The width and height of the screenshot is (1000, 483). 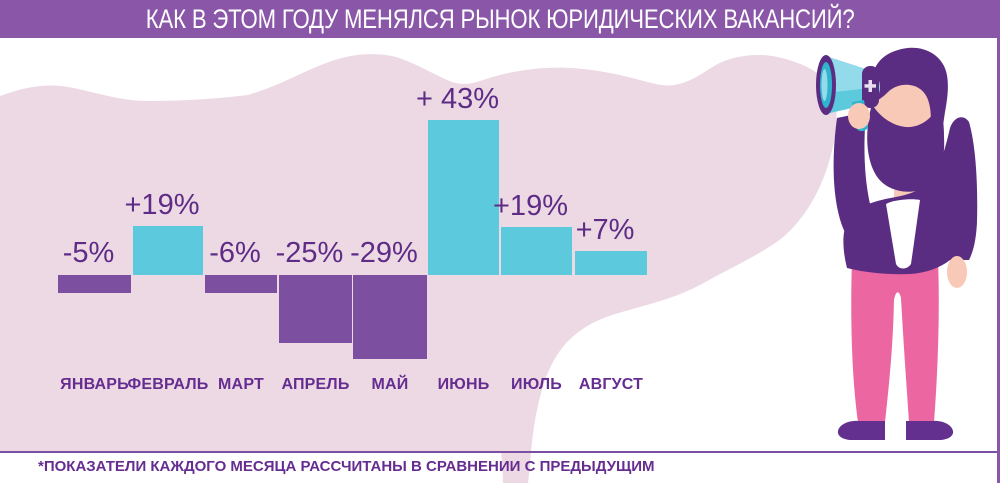 I want to click on bar-июль, so click(x=536, y=251).